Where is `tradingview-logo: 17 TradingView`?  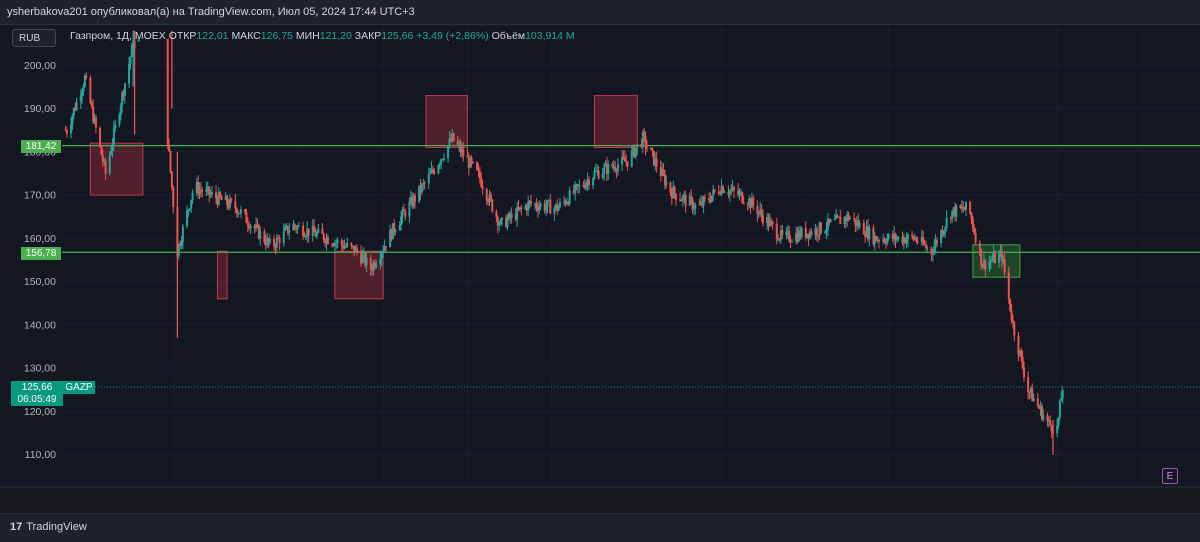 tradingview-logo: 17 TradingView is located at coordinates (48, 527).